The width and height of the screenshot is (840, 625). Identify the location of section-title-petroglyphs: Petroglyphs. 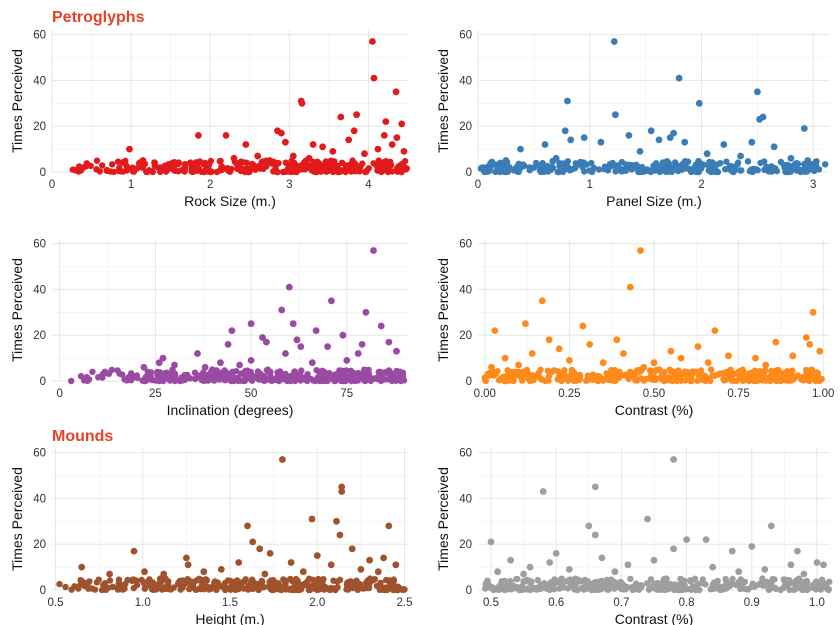
(98, 17).